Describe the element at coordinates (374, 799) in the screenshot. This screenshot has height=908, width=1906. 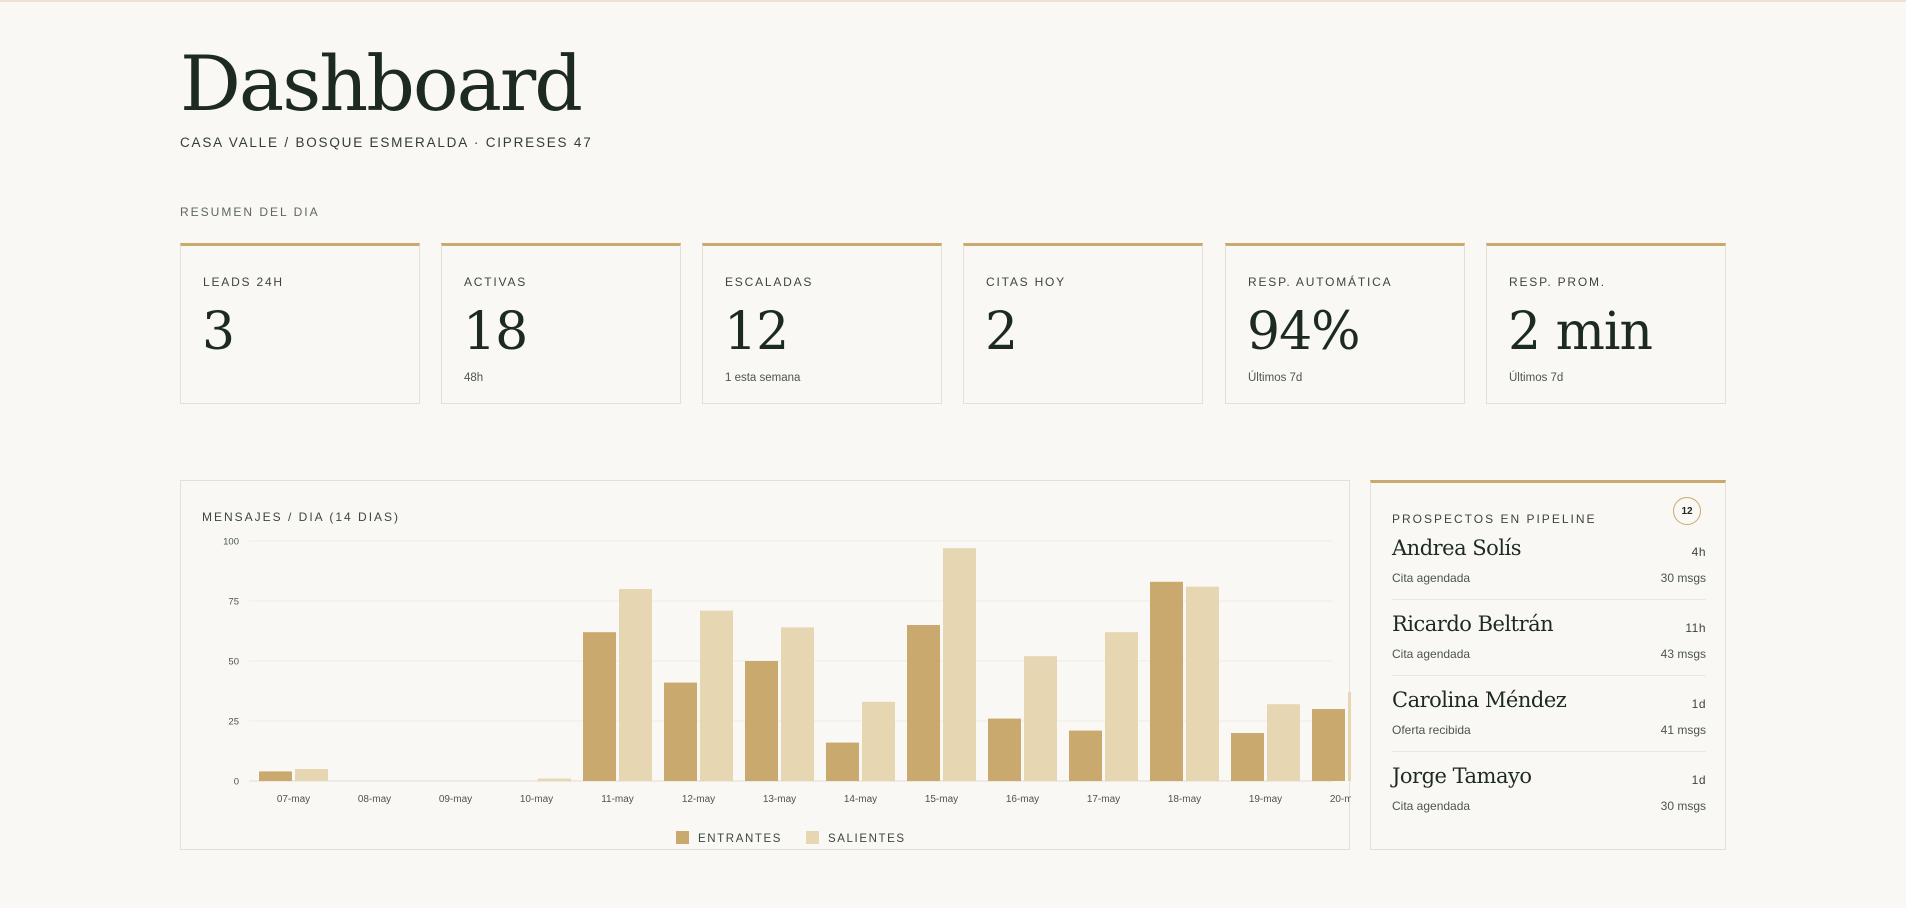
I see `x-tick-label: 08-may` at that location.